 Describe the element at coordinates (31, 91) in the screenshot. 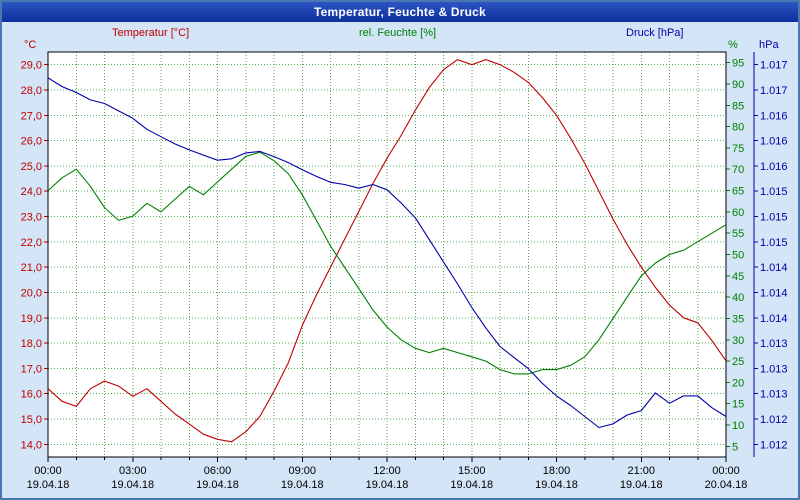

I see `svg-text: 28,0` at that location.